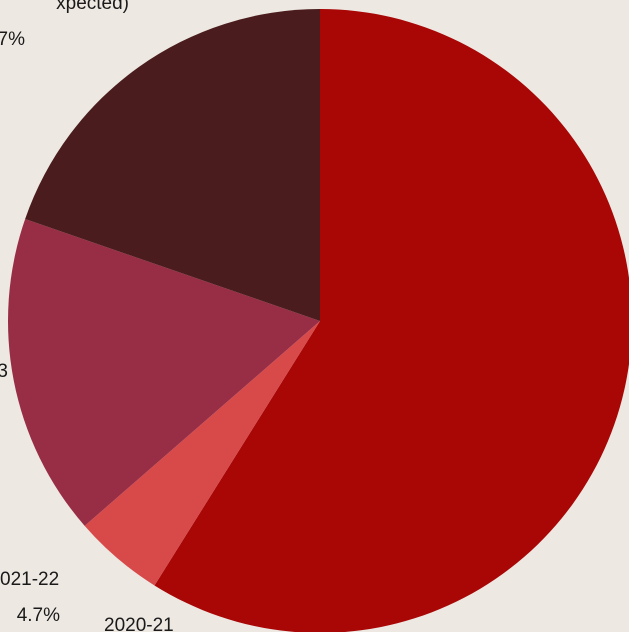  I want to click on slice-label: 021-22, so click(29, 579).